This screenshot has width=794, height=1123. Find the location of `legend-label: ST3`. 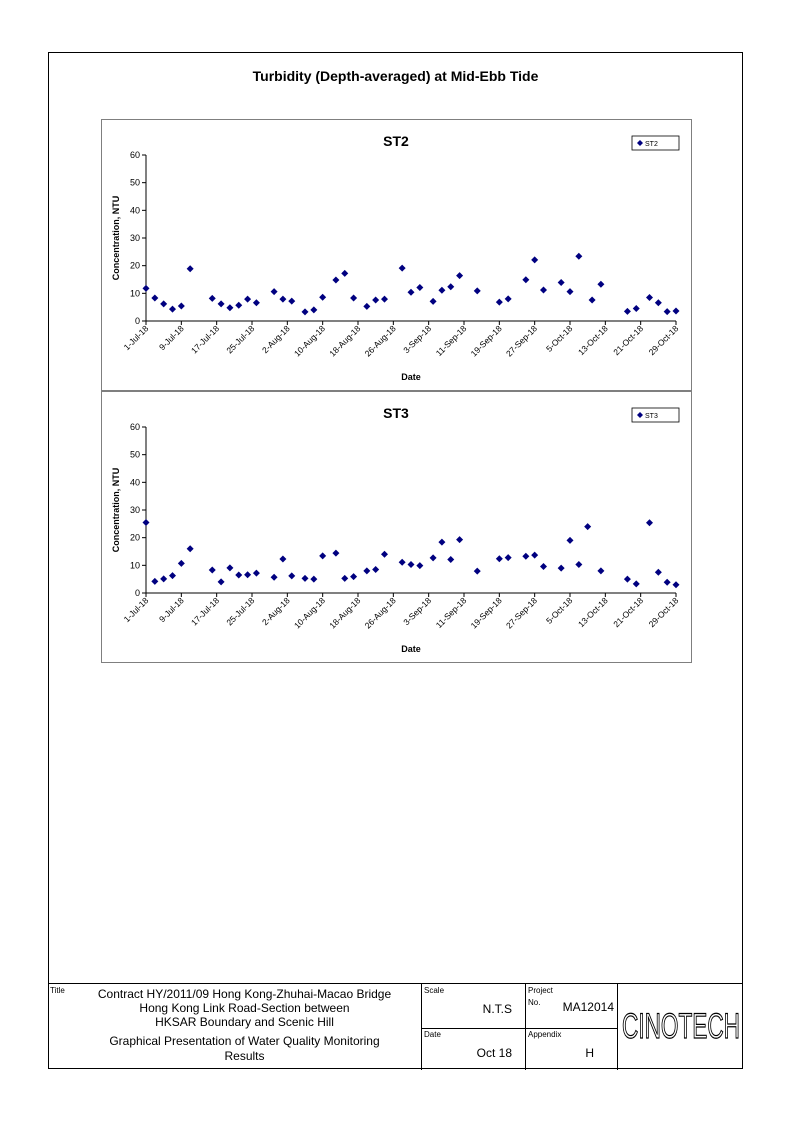

legend-label: ST3 is located at coordinates (651, 416).